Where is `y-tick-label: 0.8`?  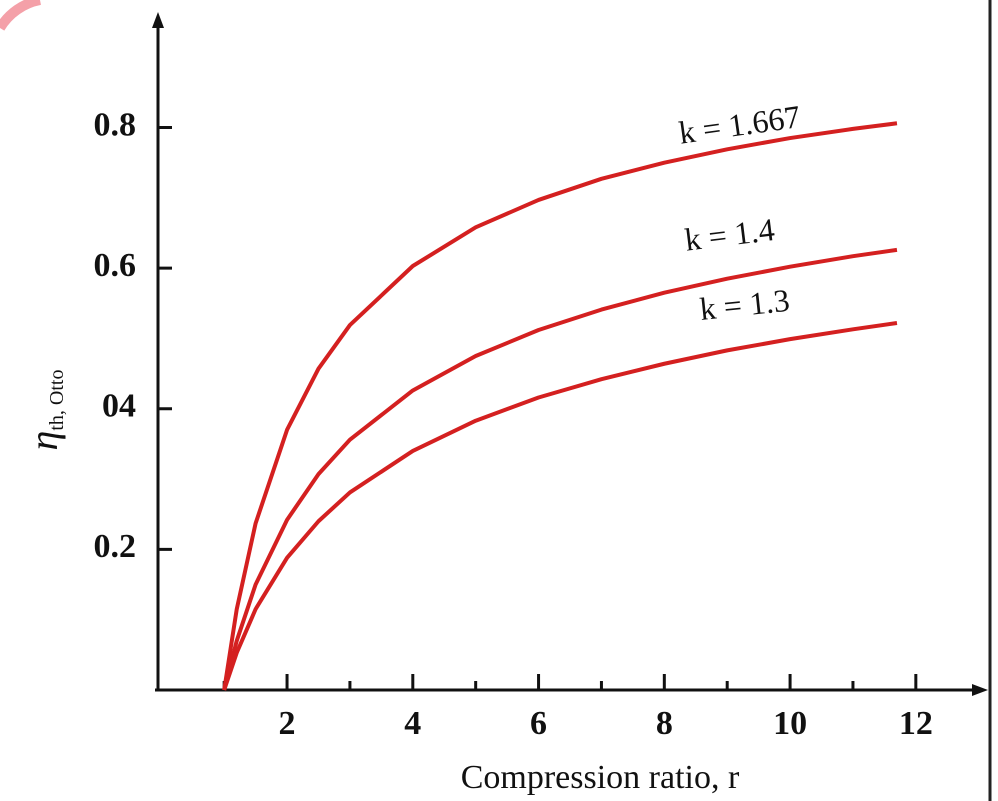
y-tick-label: 0.8 is located at coordinates (115, 124).